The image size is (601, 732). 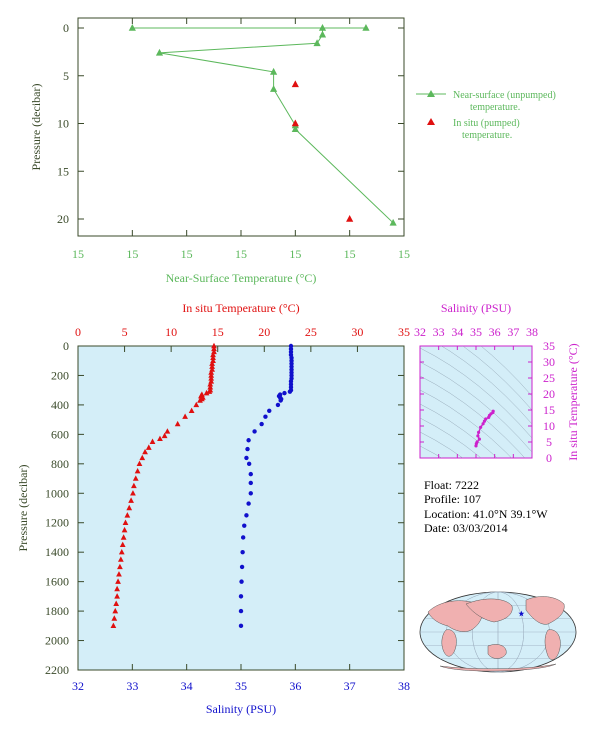 I want to click on ts-xtick-label: 38, so click(x=532, y=332).